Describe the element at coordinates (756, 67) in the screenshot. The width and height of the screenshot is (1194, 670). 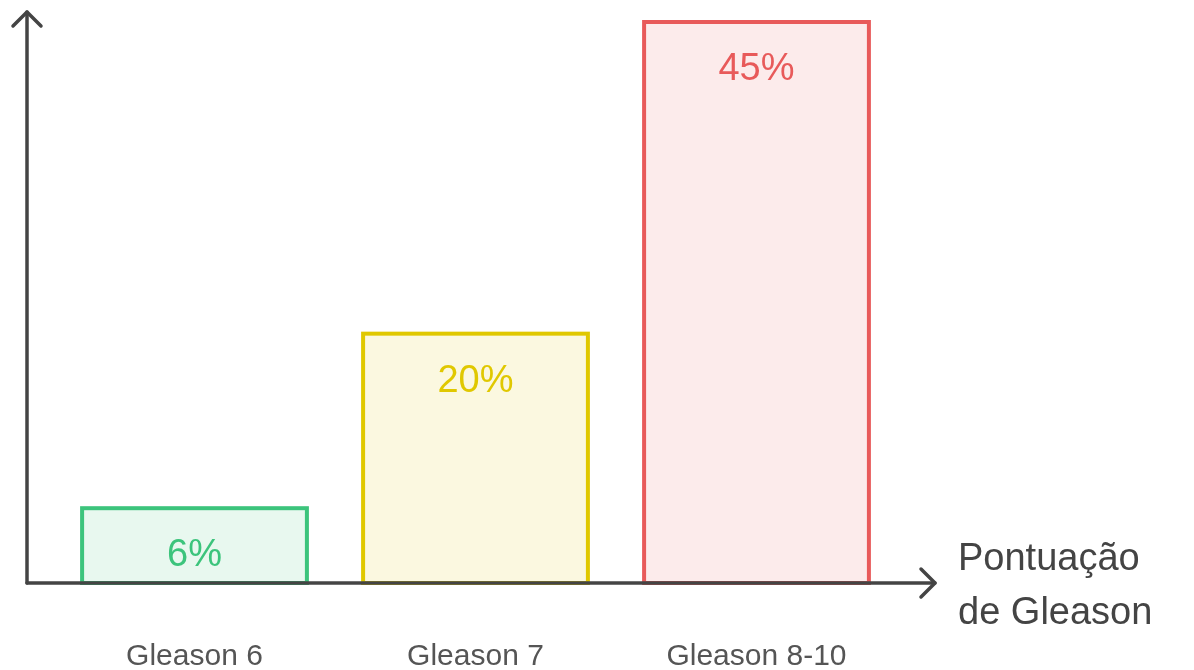
I see `data-label: 45%` at that location.